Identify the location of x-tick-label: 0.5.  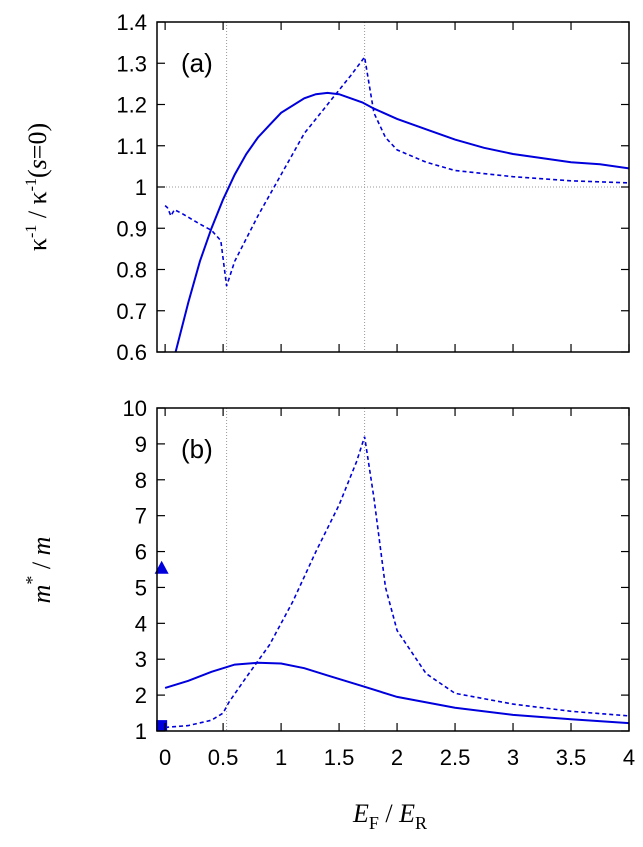
(223, 757).